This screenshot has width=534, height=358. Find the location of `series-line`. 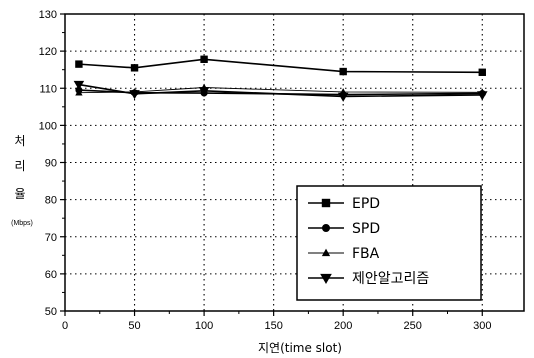

series-line is located at coordinates (280, 66).